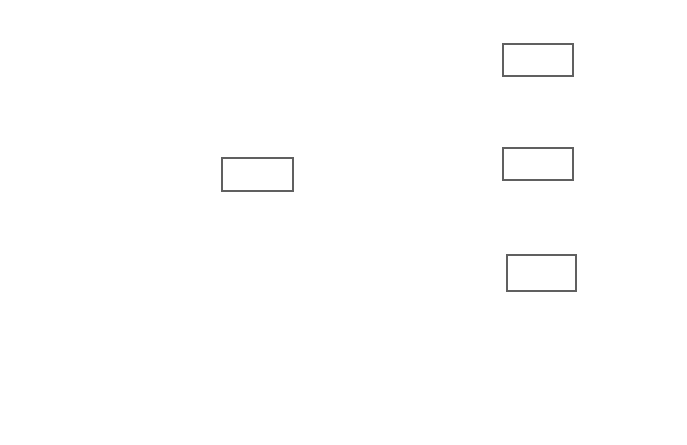  Describe the element at coordinates (538, 60) in the screenshot. I see `callout-box-185c` at that location.